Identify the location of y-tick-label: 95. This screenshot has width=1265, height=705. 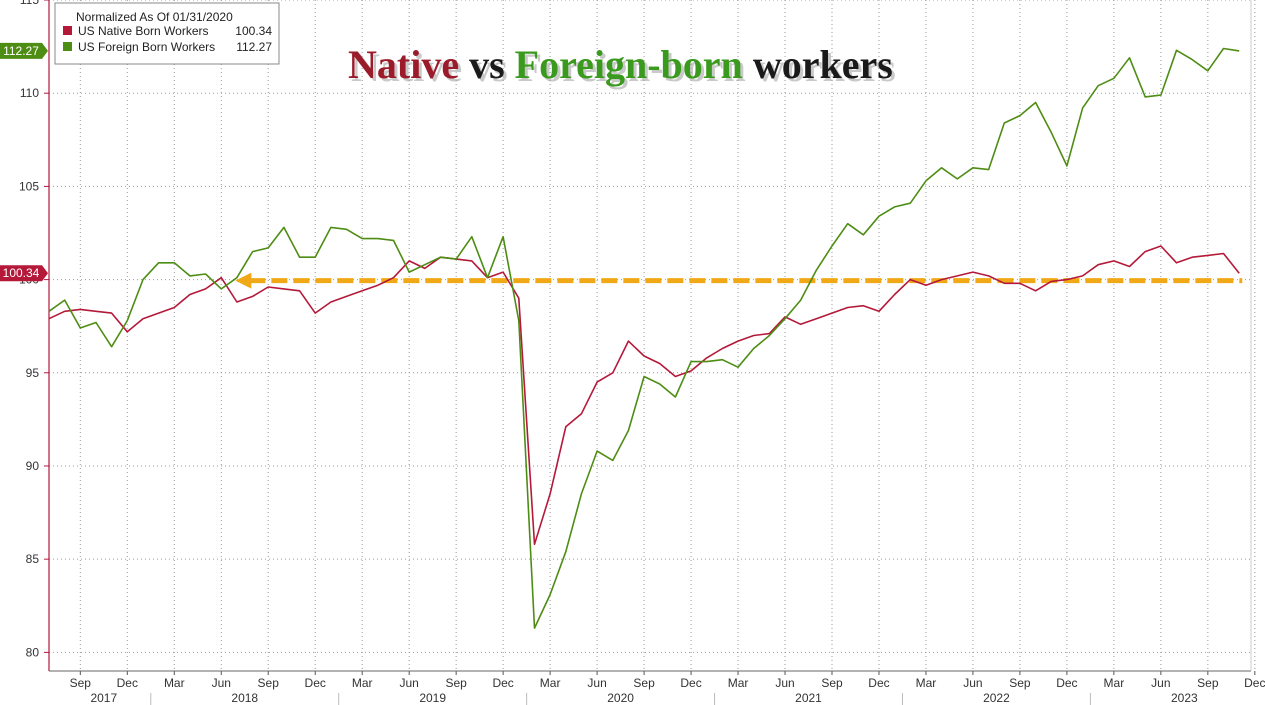
(33, 373).